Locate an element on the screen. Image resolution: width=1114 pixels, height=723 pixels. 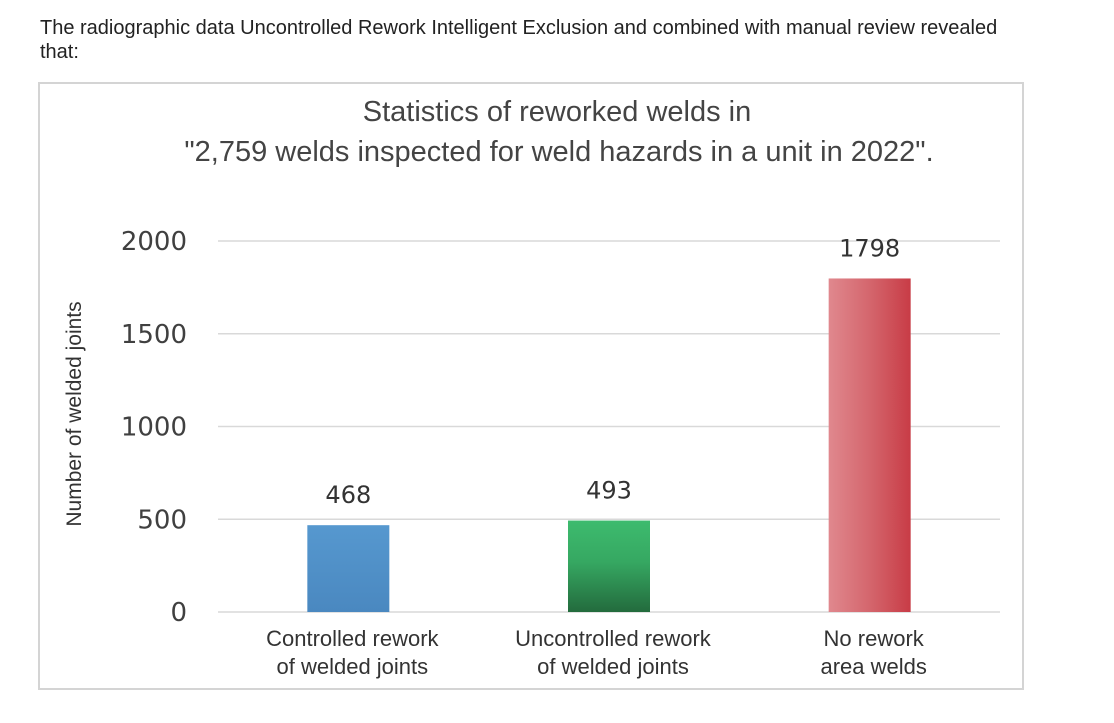
y-tick-label: 0 is located at coordinates (178, 613).